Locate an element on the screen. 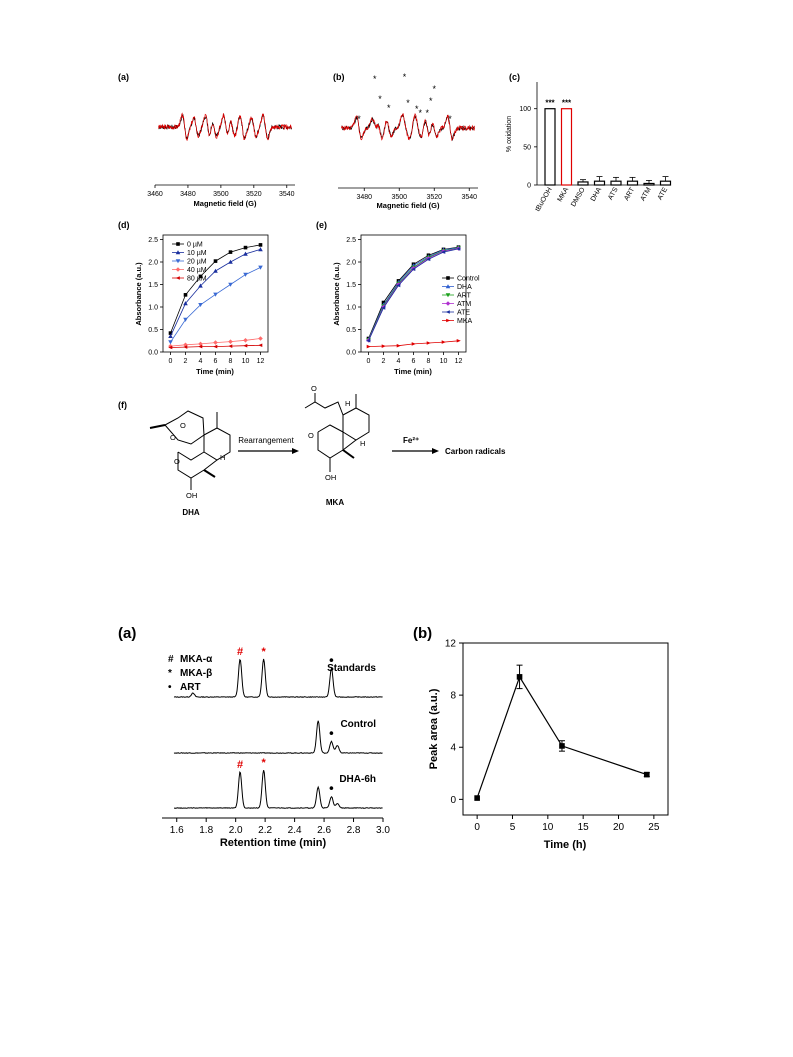 The image size is (793, 1057). panel-e-ytick-label: 2.5 is located at coordinates (351, 240).